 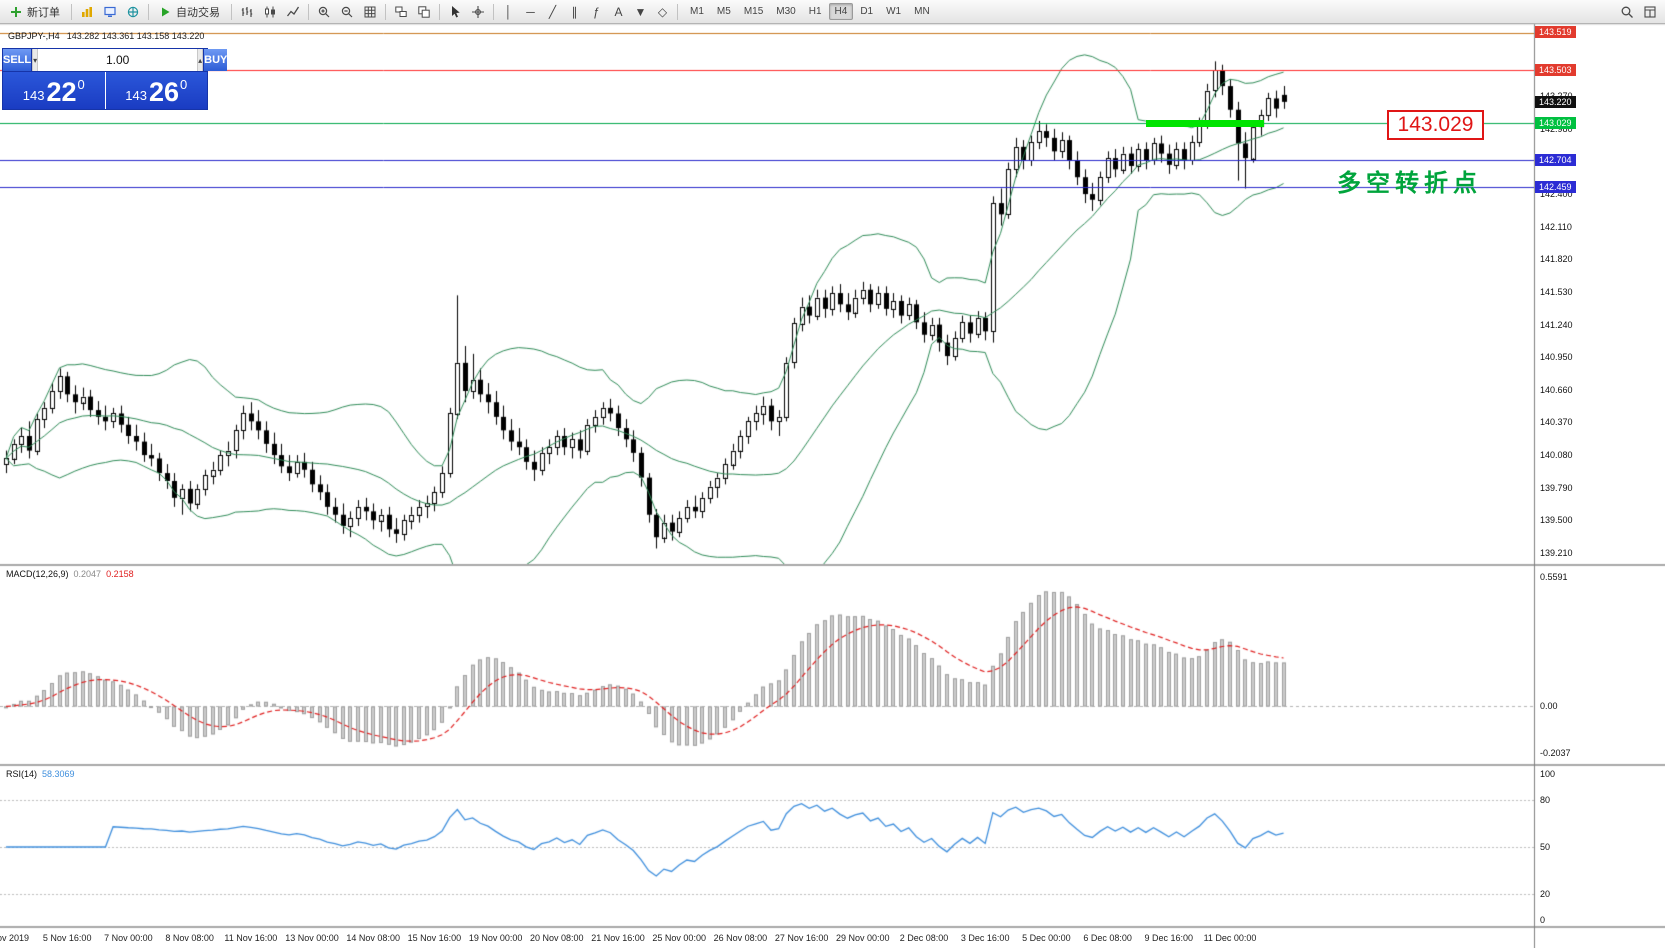 I want to click on timeframe-m15: M15, so click(x=753, y=11).